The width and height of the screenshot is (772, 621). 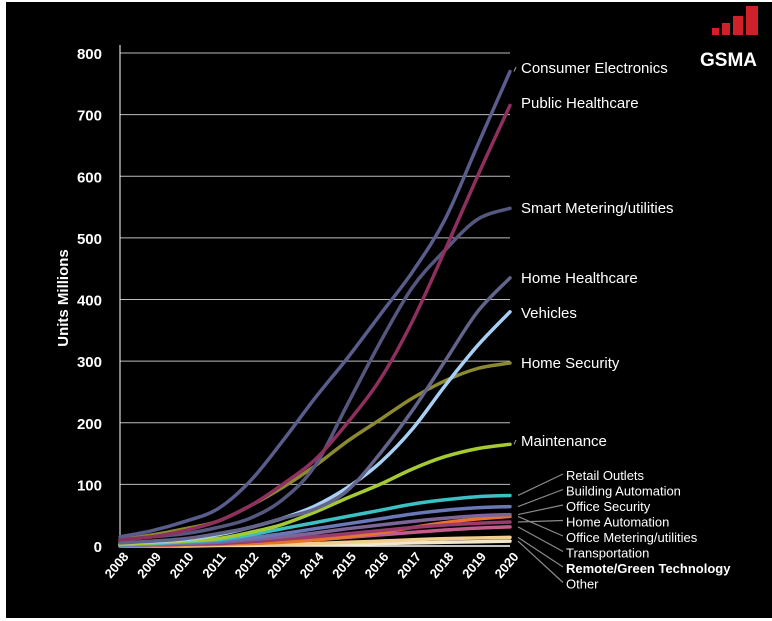 What do you see at coordinates (89, 177) in the screenshot?
I see `y-tick-label: 600` at bounding box center [89, 177].